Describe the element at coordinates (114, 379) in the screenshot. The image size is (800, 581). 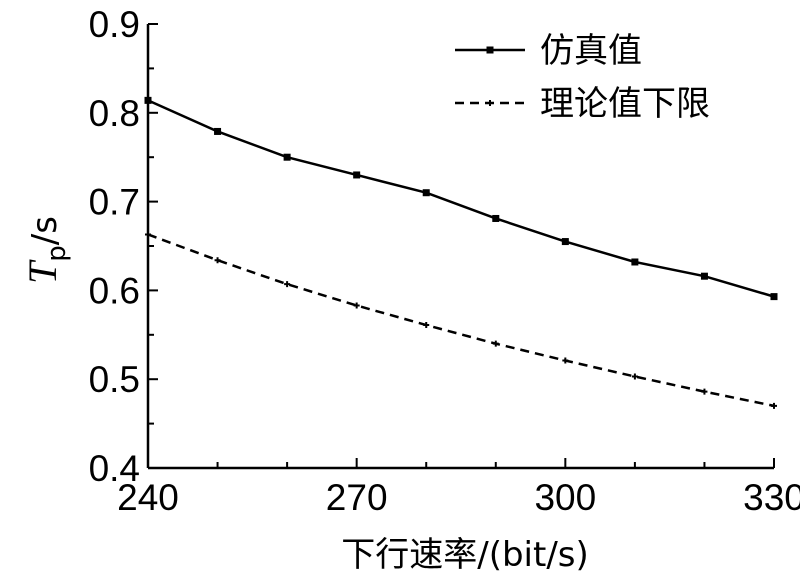
I see `y-tick-label: 0.5` at that location.